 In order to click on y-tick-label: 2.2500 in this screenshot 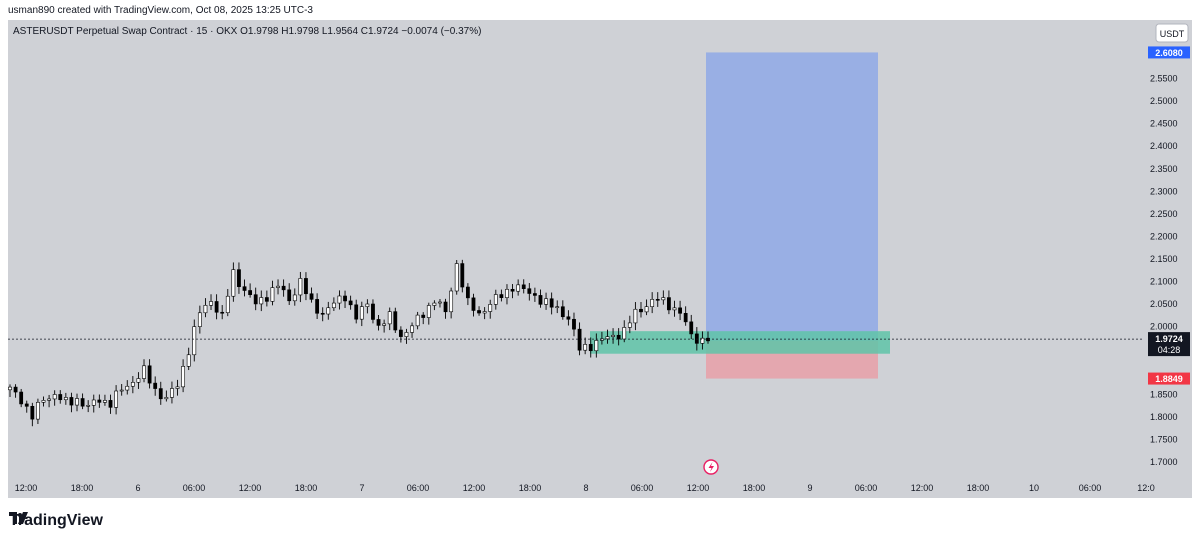, I will do `click(1164, 214)`.